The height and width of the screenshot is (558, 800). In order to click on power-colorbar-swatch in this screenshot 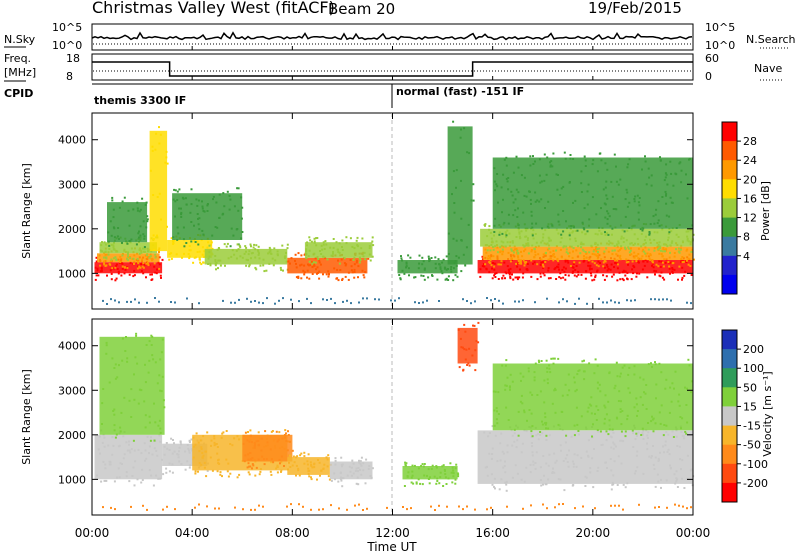, I will do `click(729, 284)`.